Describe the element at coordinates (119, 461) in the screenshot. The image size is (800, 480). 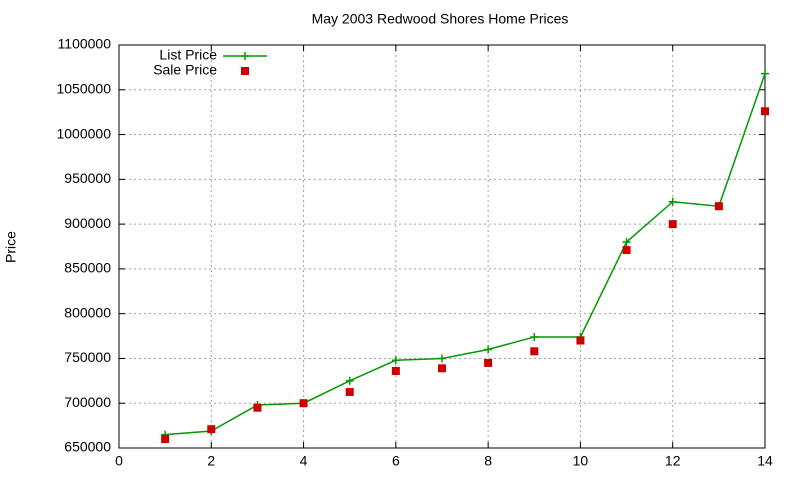
I see `x-tick-label: 0` at that location.